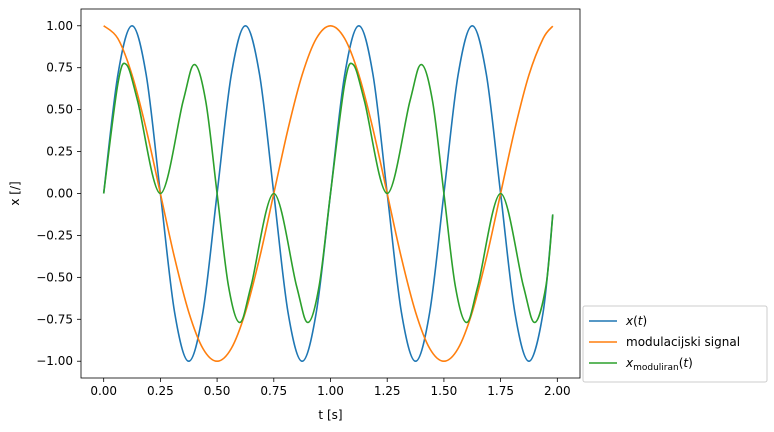  I want to click on x-tick-label: 0.00, so click(103, 391).